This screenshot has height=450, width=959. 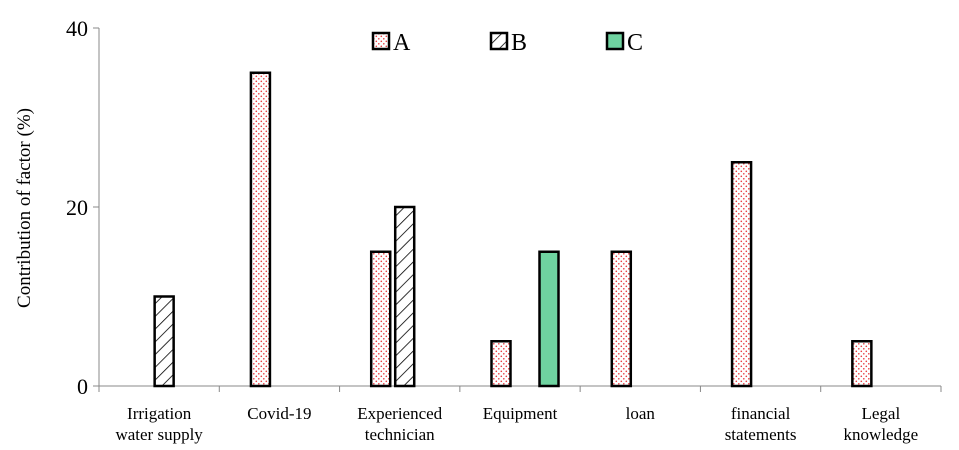 What do you see at coordinates (549, 319) in the screenshot?
I see `bar-c` at bounding box center [549, 319].